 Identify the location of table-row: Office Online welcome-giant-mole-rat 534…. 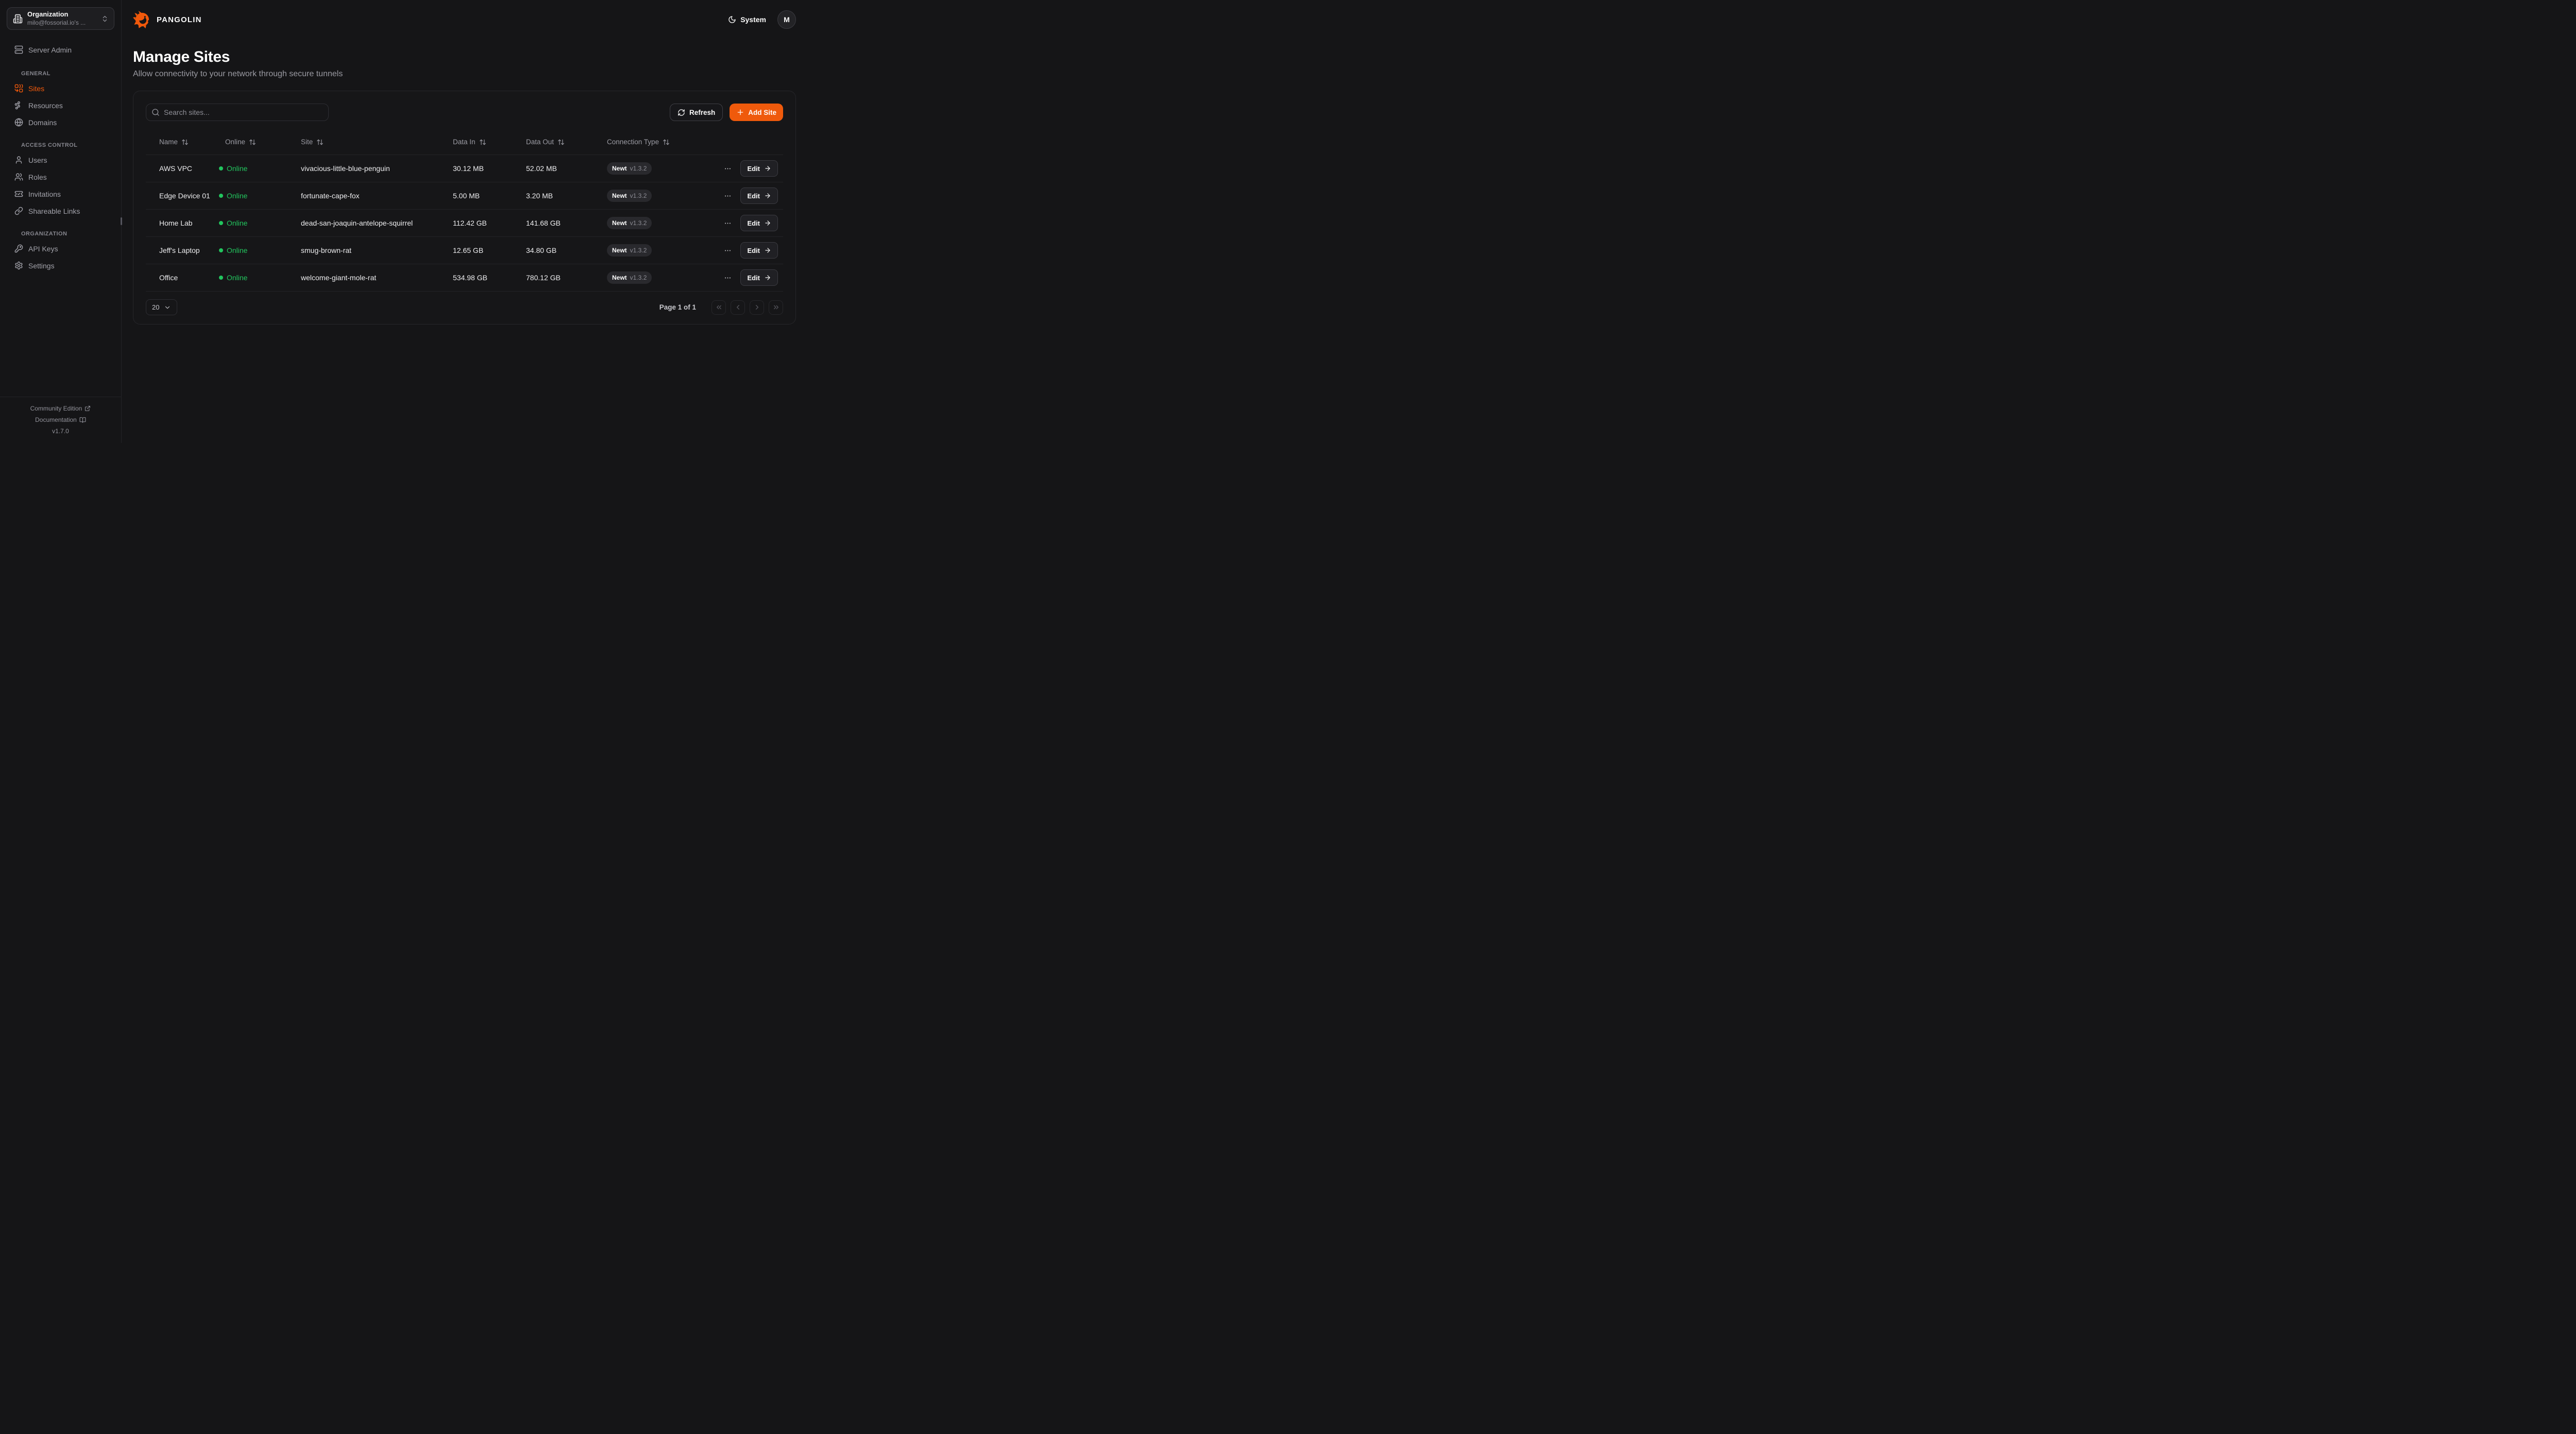
(464, 278).